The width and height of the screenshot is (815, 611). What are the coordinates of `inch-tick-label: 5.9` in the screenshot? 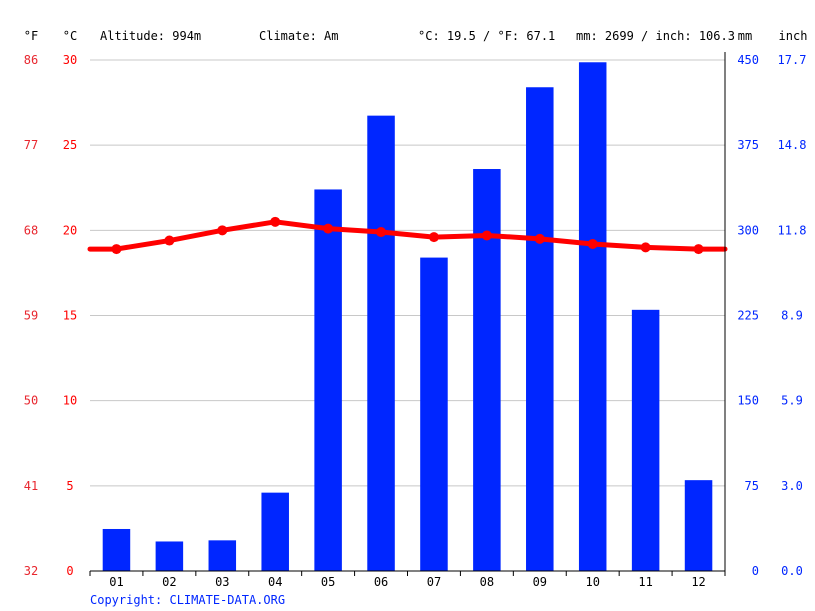 It's located at (792, 401).